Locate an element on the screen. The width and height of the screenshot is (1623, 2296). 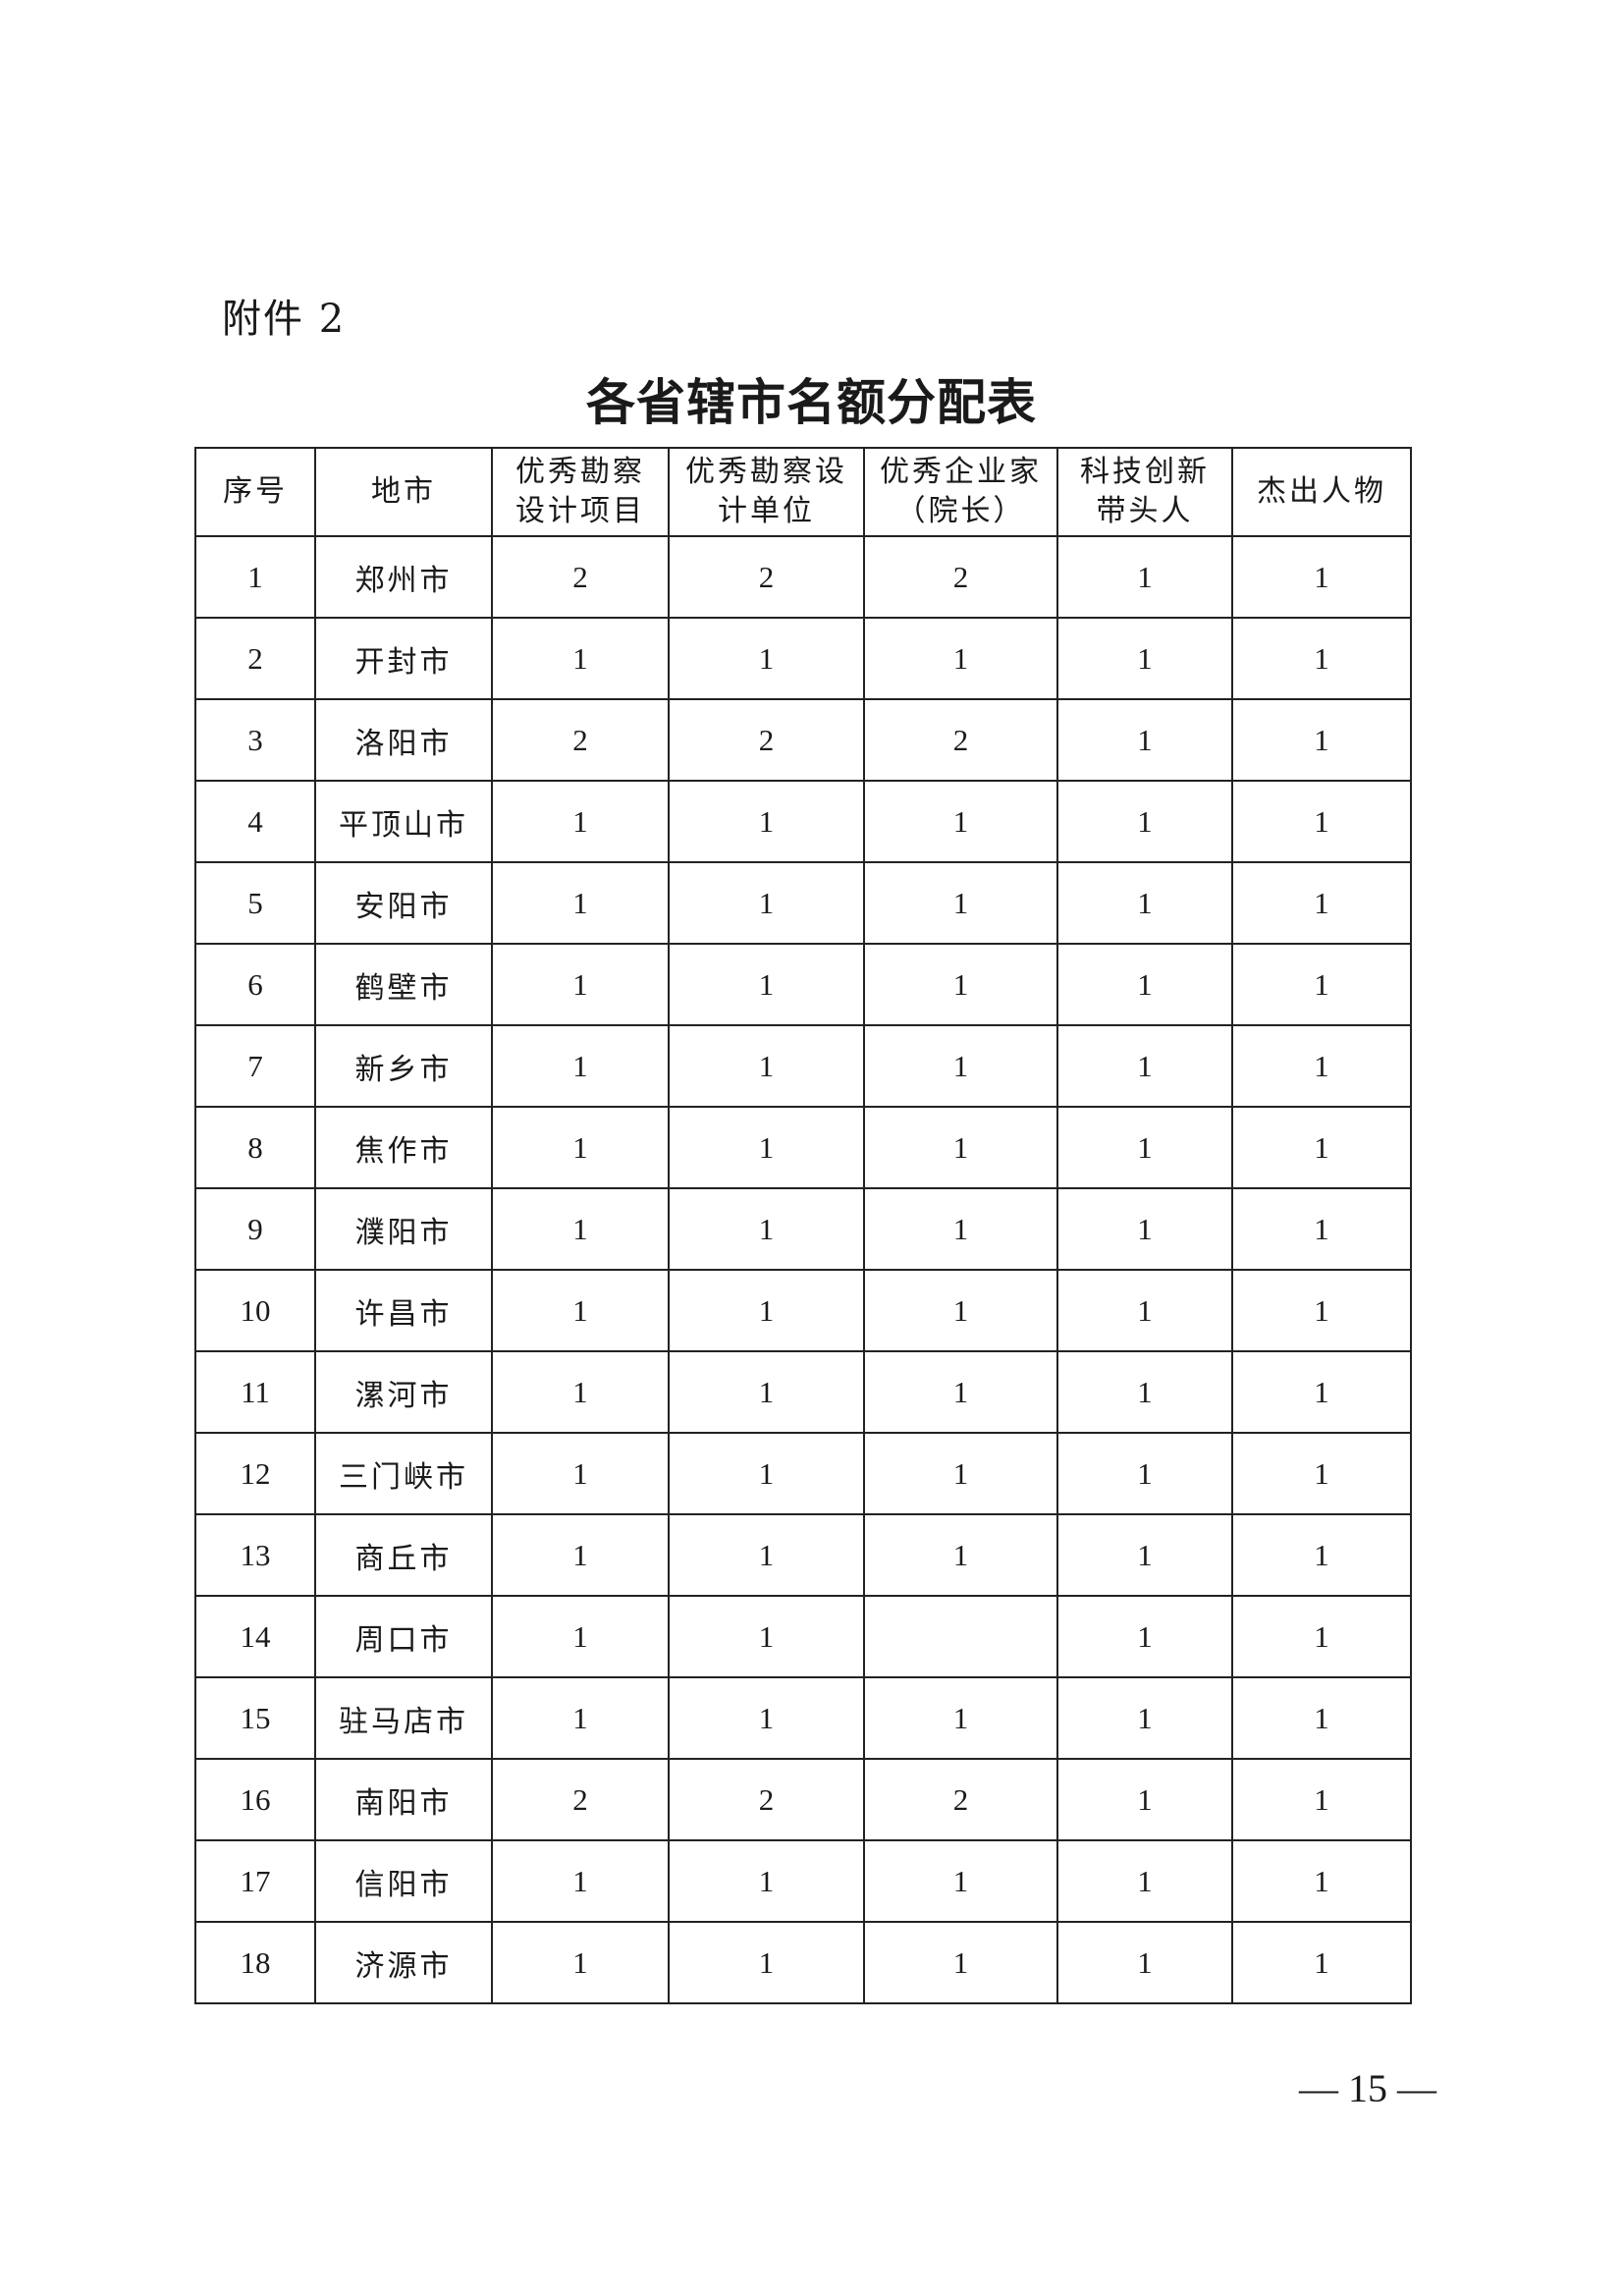
table-row: 1 郑州市 2 2 2 1 1 is located at coordinates (803, 577).